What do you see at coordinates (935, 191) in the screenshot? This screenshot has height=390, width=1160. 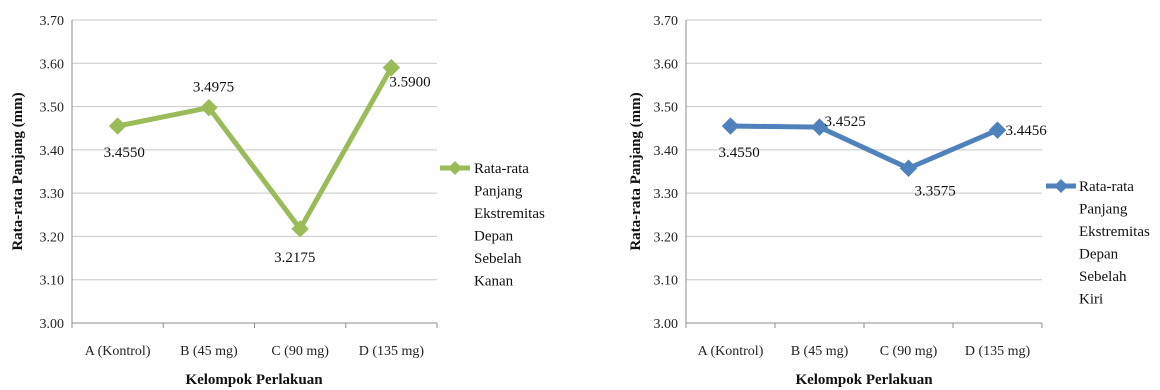 I see `data-label: 3.3575` at bounding box center [935, 191].